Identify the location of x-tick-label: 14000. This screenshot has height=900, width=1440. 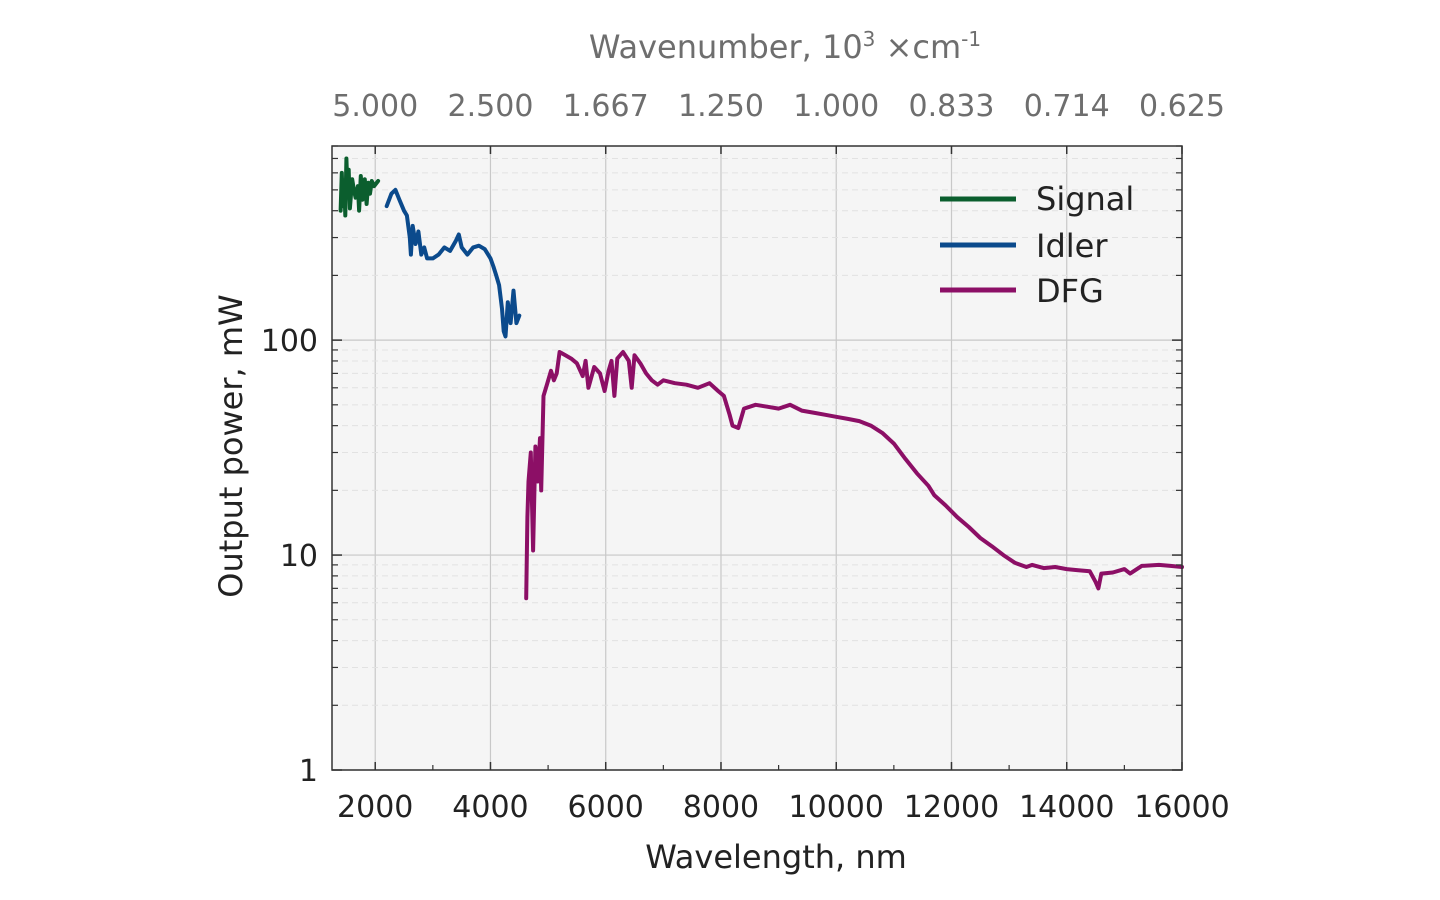
(1066, 807).